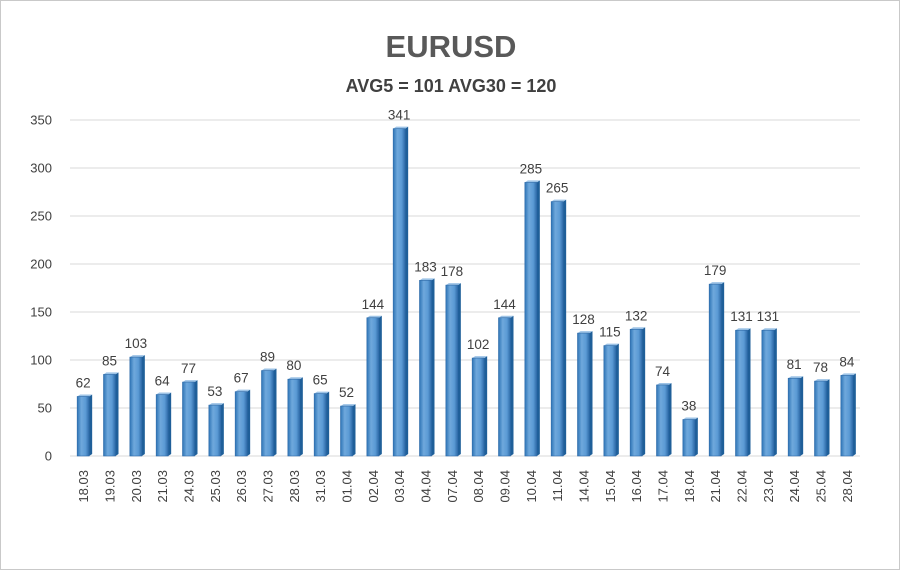  I want to click on x-tick-label: 18.04, so click(689, 486).